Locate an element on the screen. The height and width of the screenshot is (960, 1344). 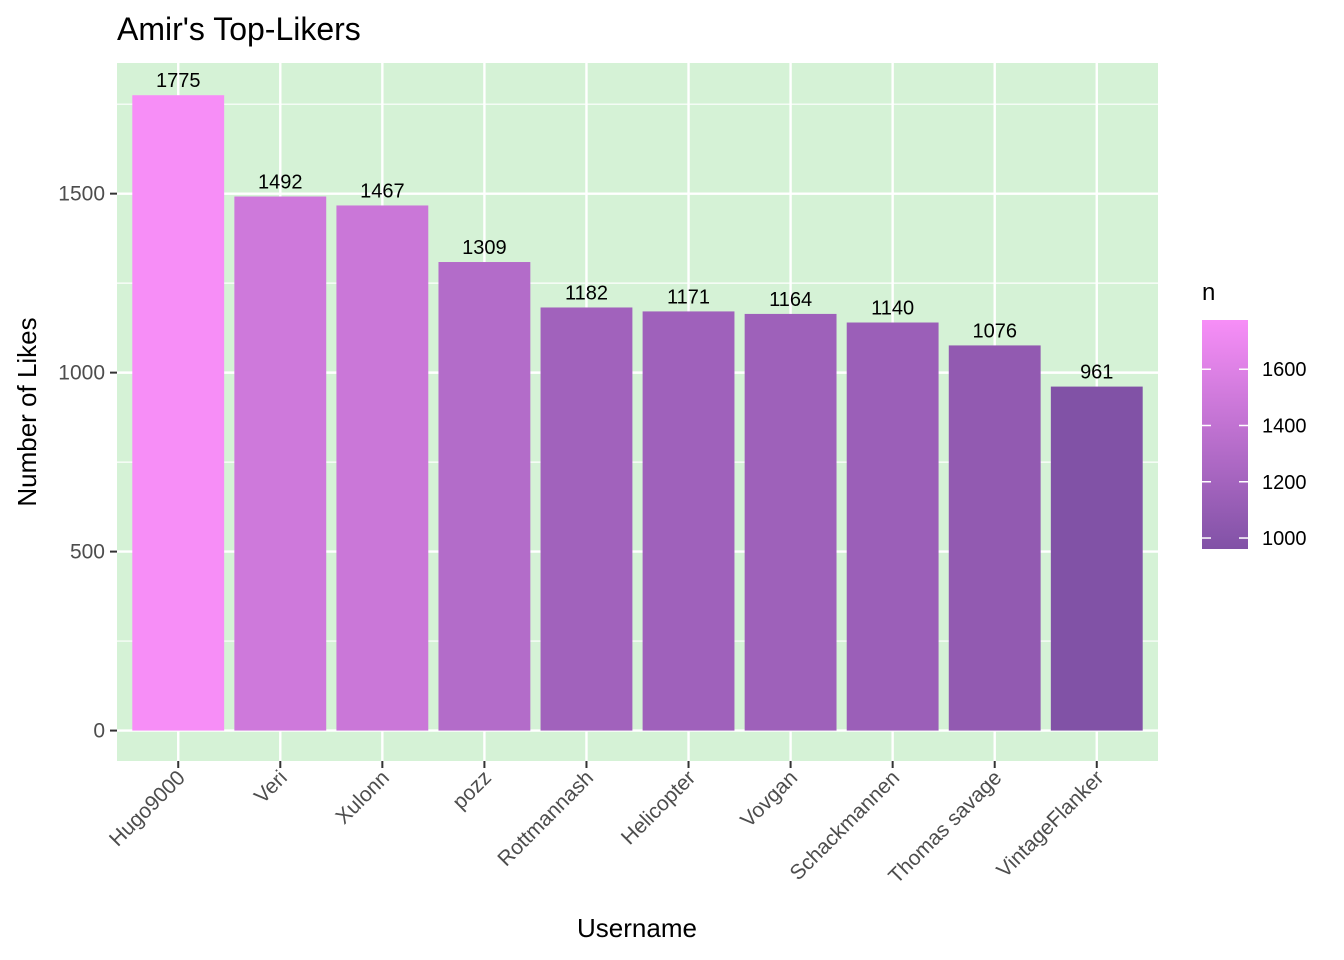
legend-tick-label: 1400 is located at coordinates (1284, 426).